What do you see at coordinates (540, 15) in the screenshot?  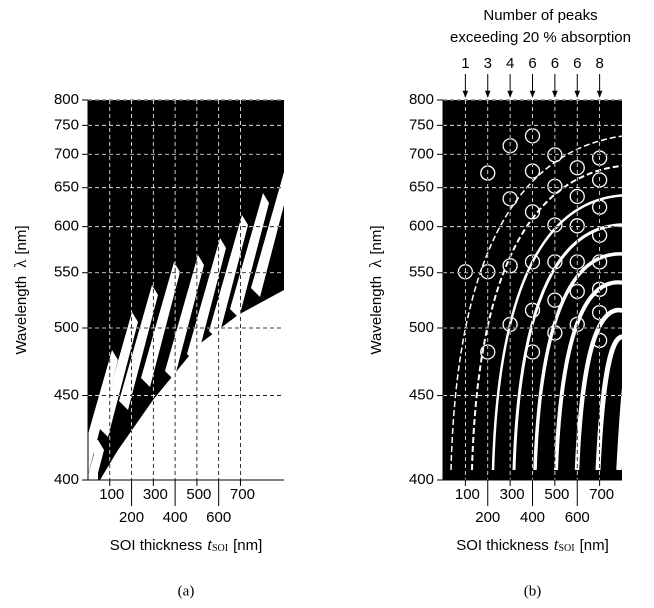 I see `annotation: Number of peaks` at bounding box center [540, 15].